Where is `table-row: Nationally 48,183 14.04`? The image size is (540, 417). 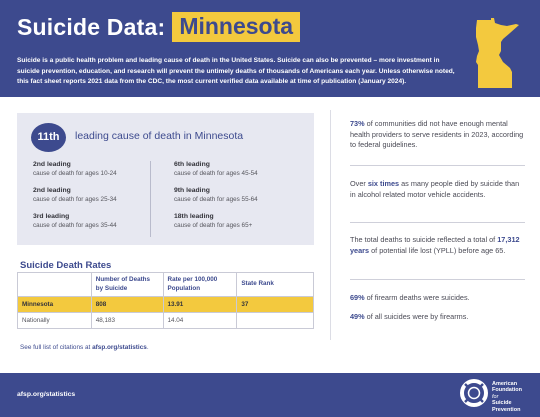
table-row: Nationally 48,183 14.04 is located at coordinates (165, 320).